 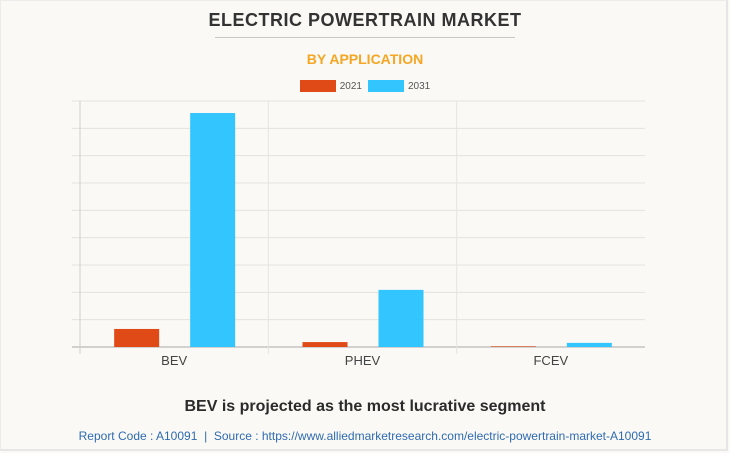 What do you see at coordinates (365, 59) in the screenshot?
I see `chart-subtitle: BY APPLICATION` at bounding box center [365, 59].